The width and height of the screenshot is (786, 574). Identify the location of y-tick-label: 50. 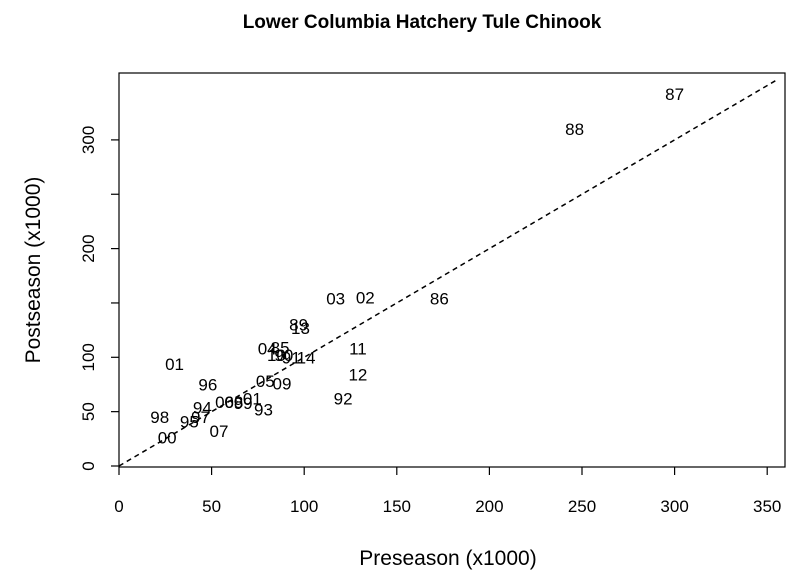
(88, 411).